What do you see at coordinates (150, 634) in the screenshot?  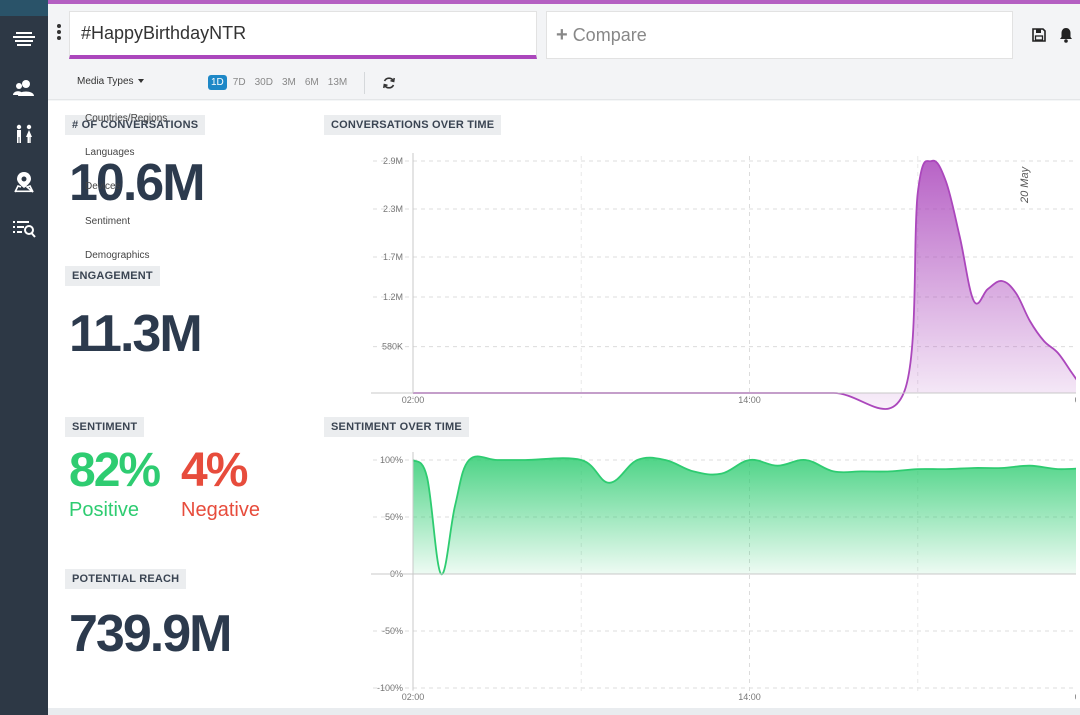 I see `reach-value: 739.9M` at bounding box center [150, 634].